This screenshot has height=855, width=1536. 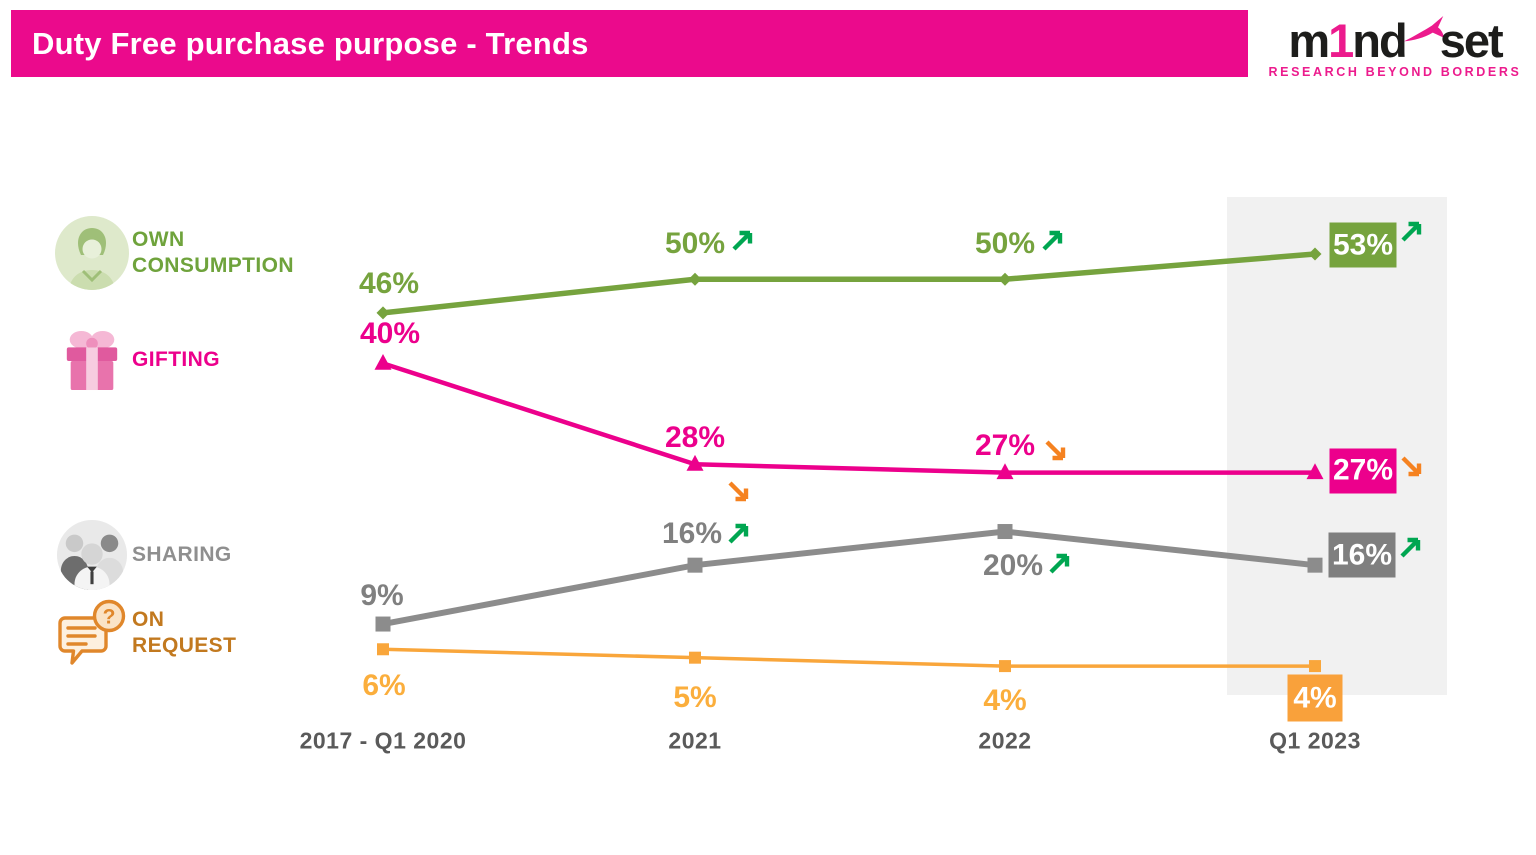 I want to click on marker-sharing-q1-2023, so click(x=1315, y=565).